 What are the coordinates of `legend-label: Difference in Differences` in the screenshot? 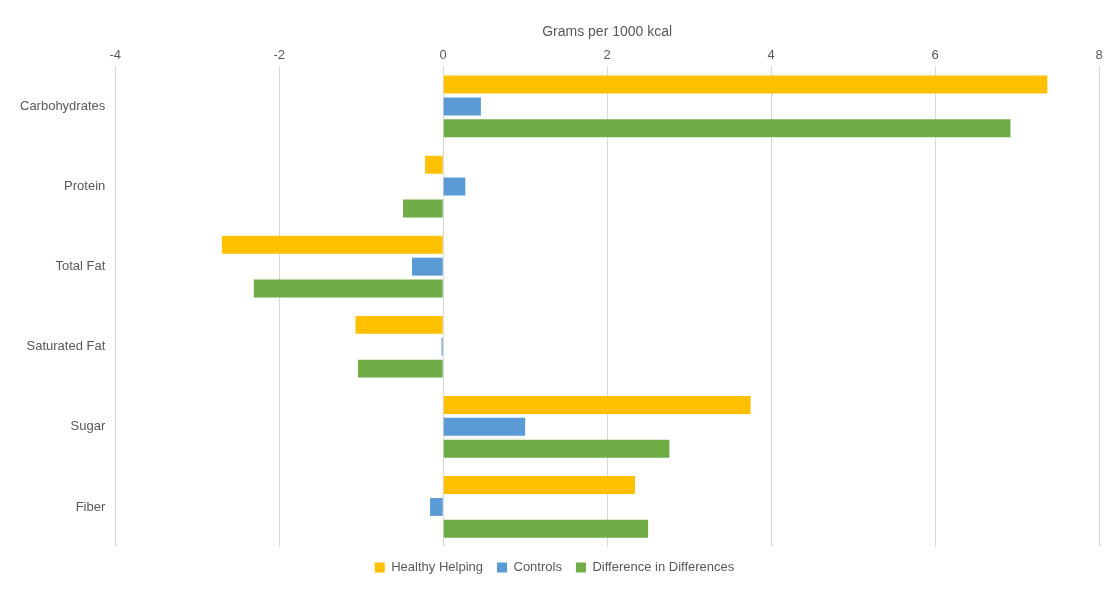 It's located at (663, 567).